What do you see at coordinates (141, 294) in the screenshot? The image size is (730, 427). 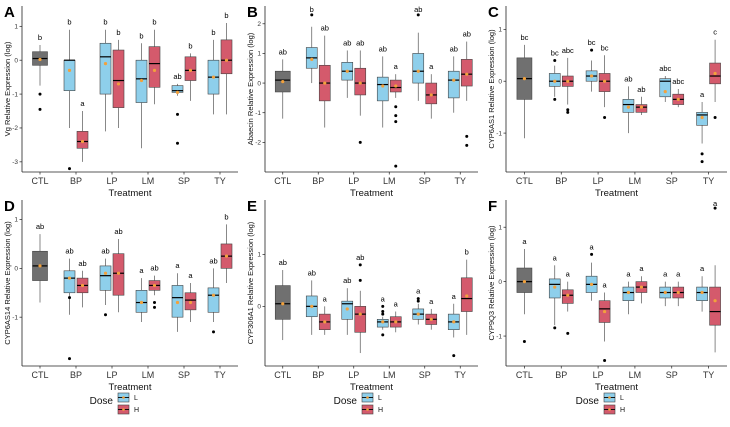 I see `box-lm-l: a` at bounding box center [141, 294].